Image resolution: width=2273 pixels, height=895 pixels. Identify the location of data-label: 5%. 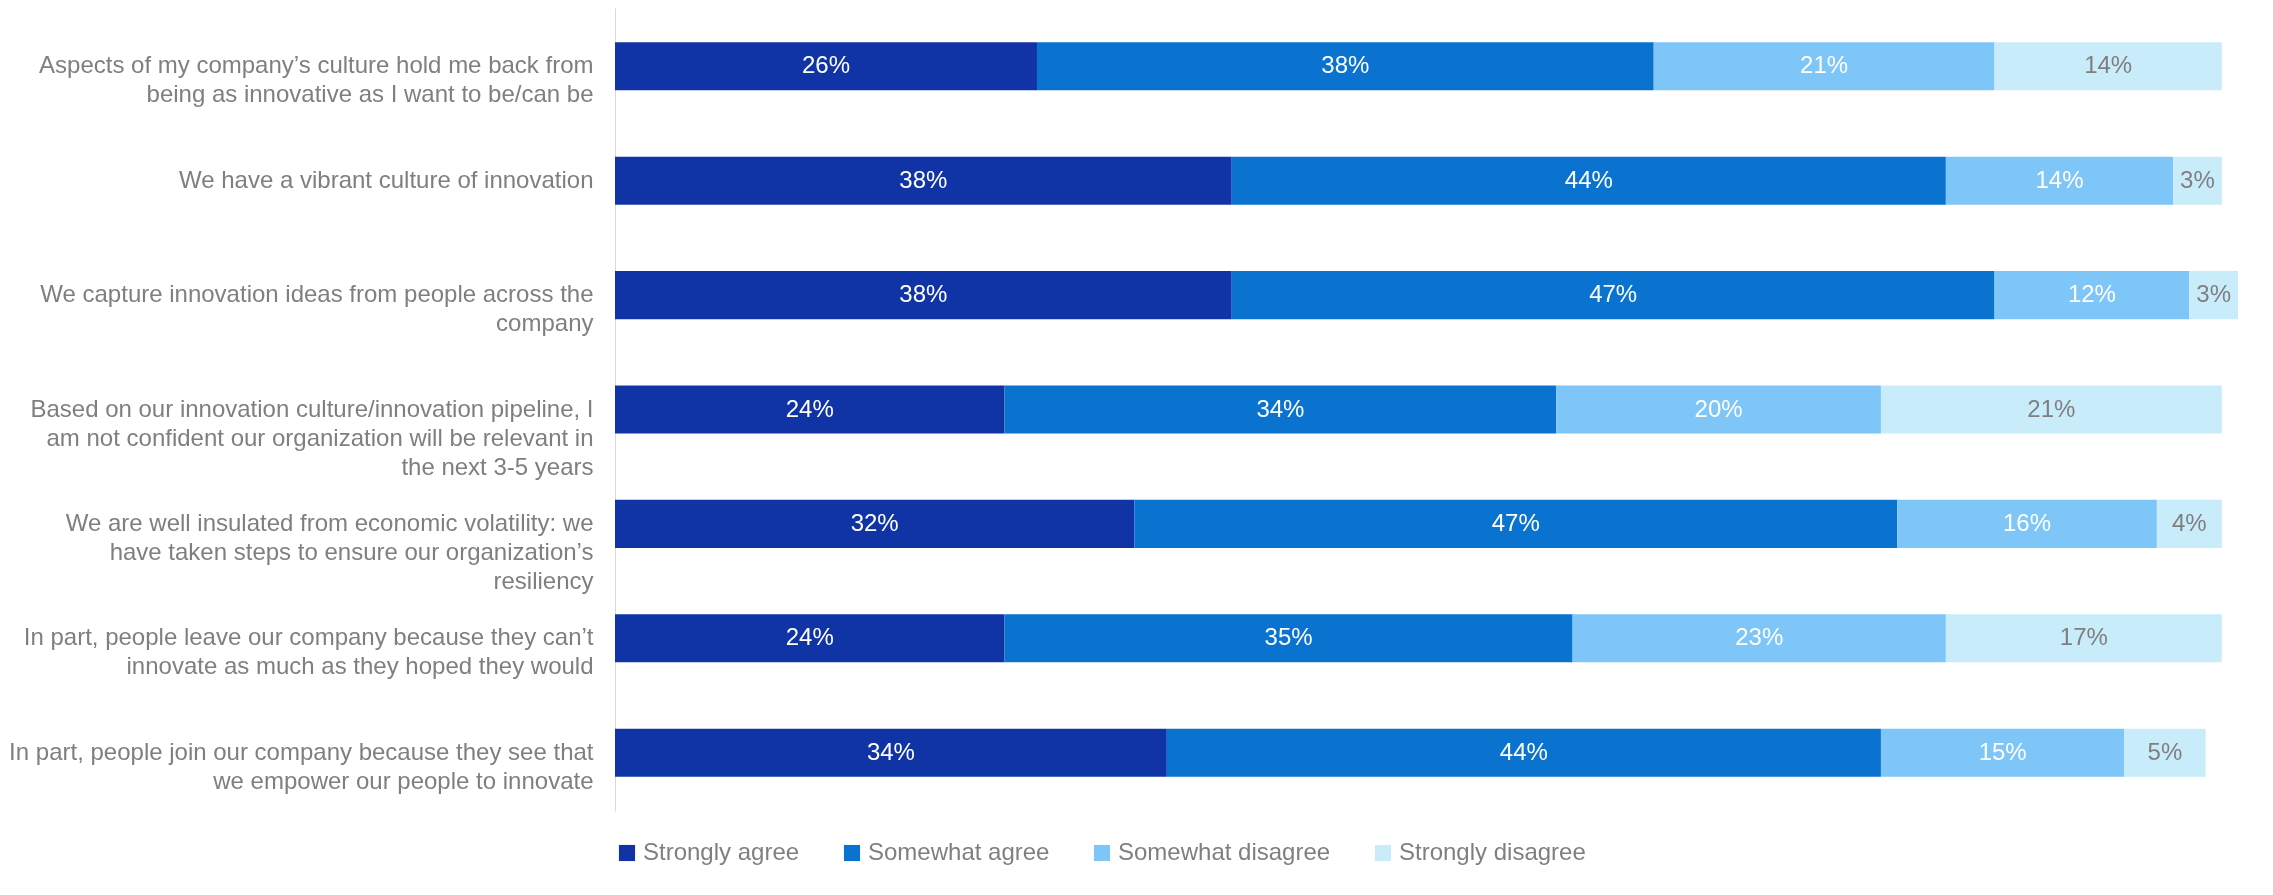
(2165, 751).